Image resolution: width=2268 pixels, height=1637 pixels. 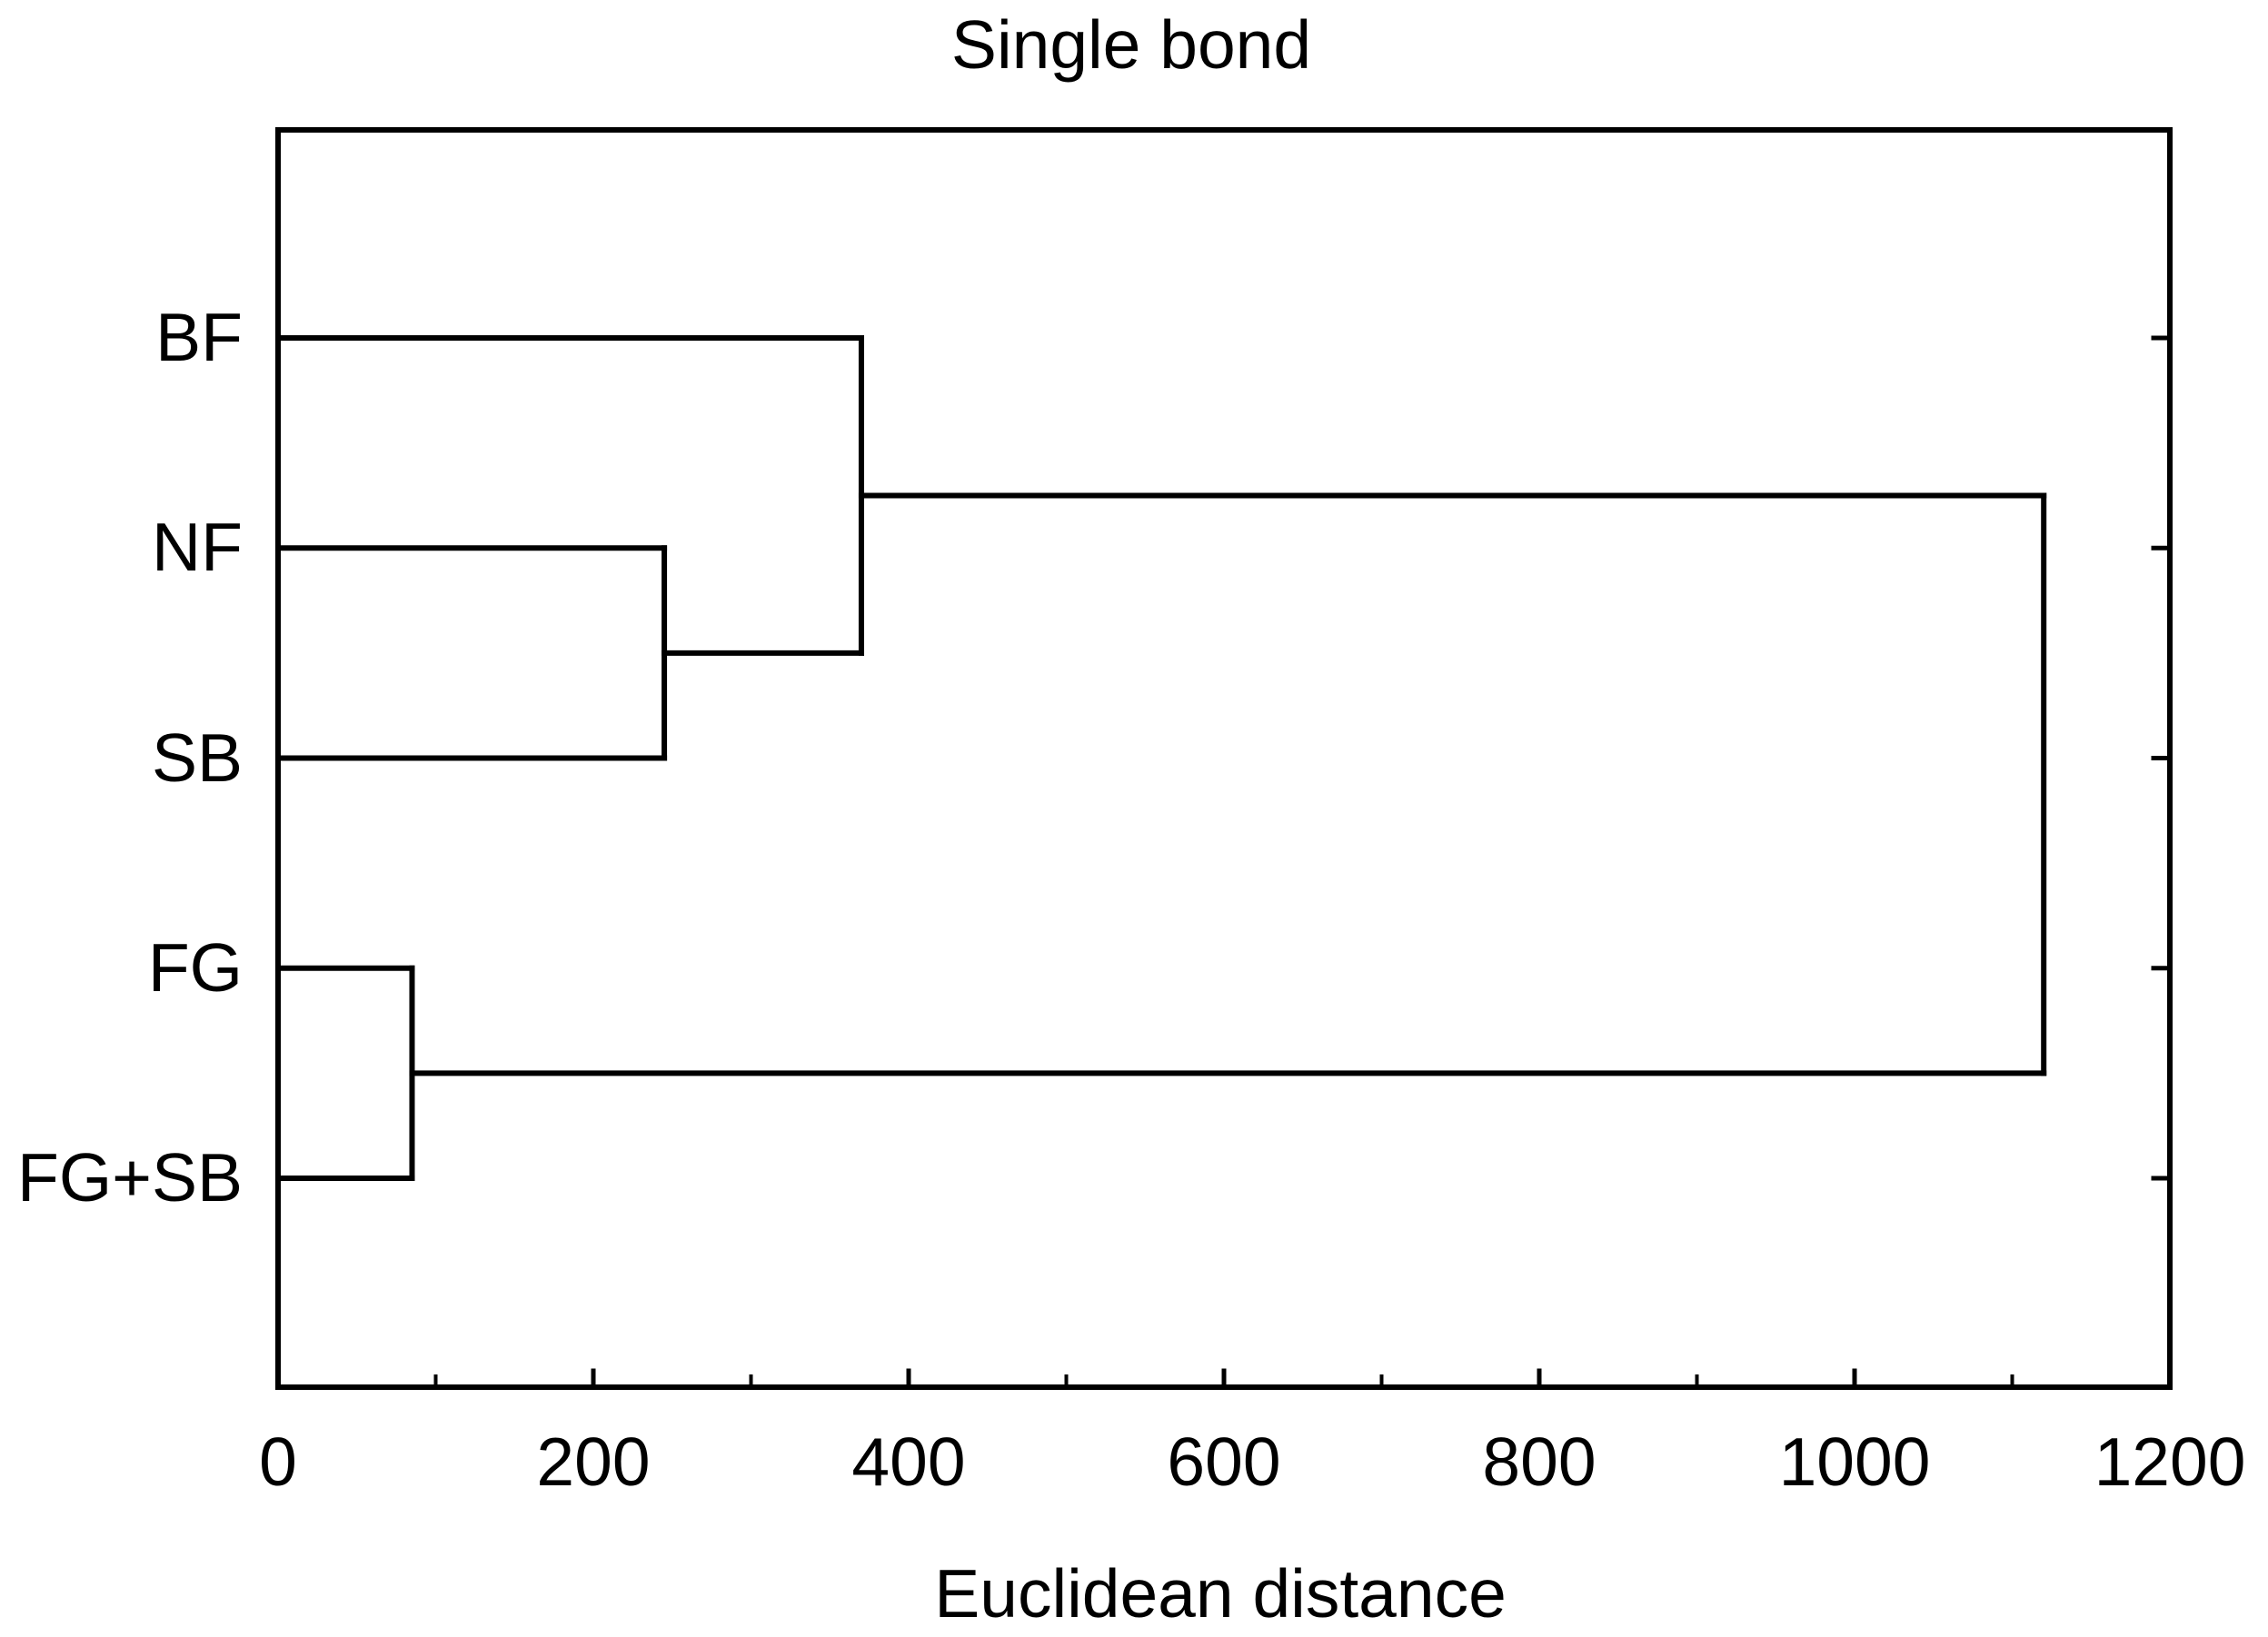 I want to click on x-tick-label-1000: 1000, so click(x=1854, y=1462).